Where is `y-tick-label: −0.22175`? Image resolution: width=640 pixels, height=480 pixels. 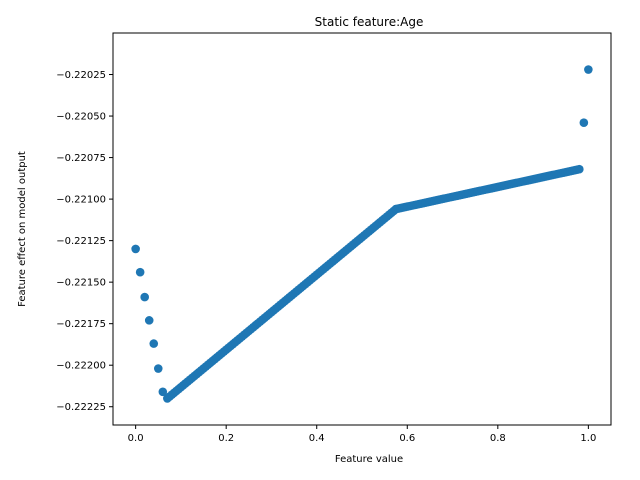
y-tick-label: −0.22175 is located at coordinates (81, 324).